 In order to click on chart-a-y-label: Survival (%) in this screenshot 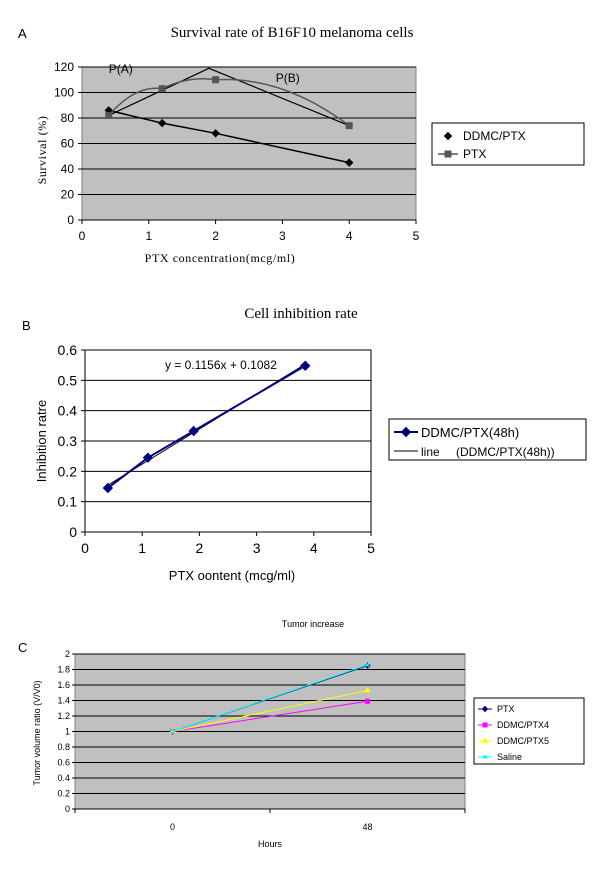, I will do `click(42, 150)`.